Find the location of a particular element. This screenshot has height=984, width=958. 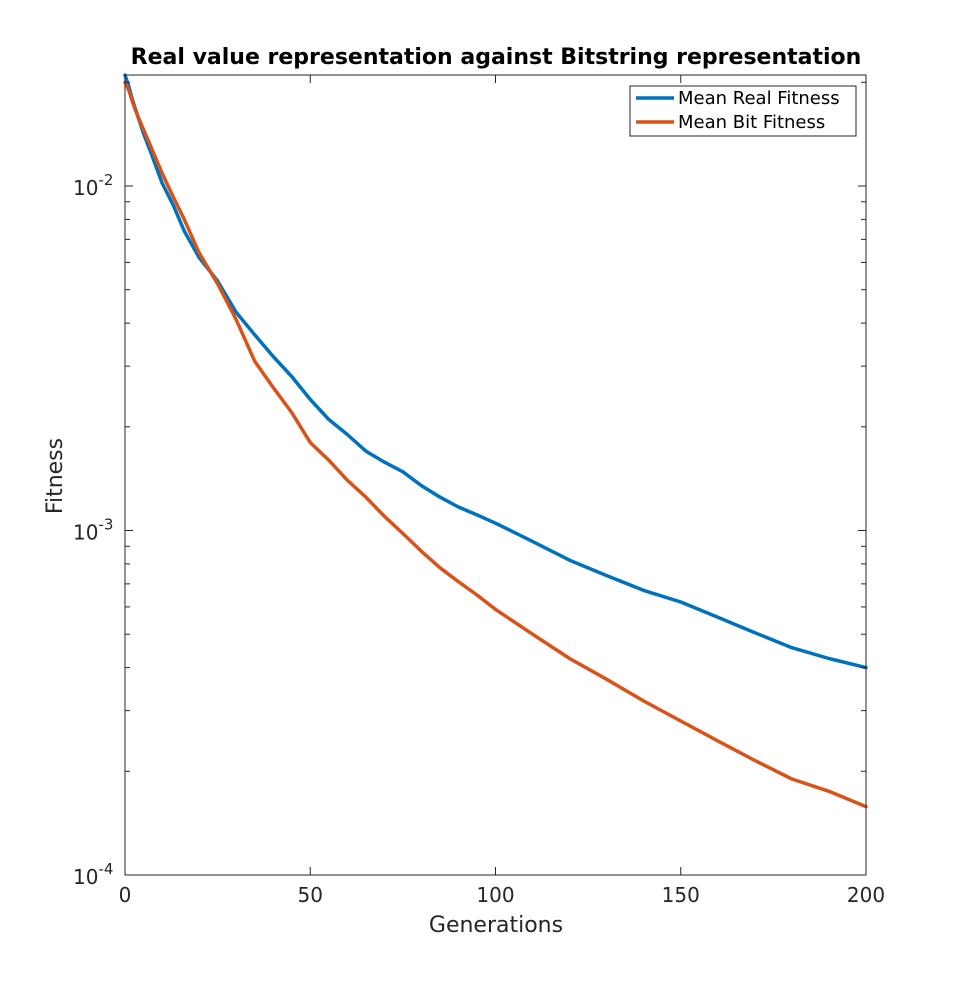

x-tick-label: 50 is located at coordinates (310, 895).